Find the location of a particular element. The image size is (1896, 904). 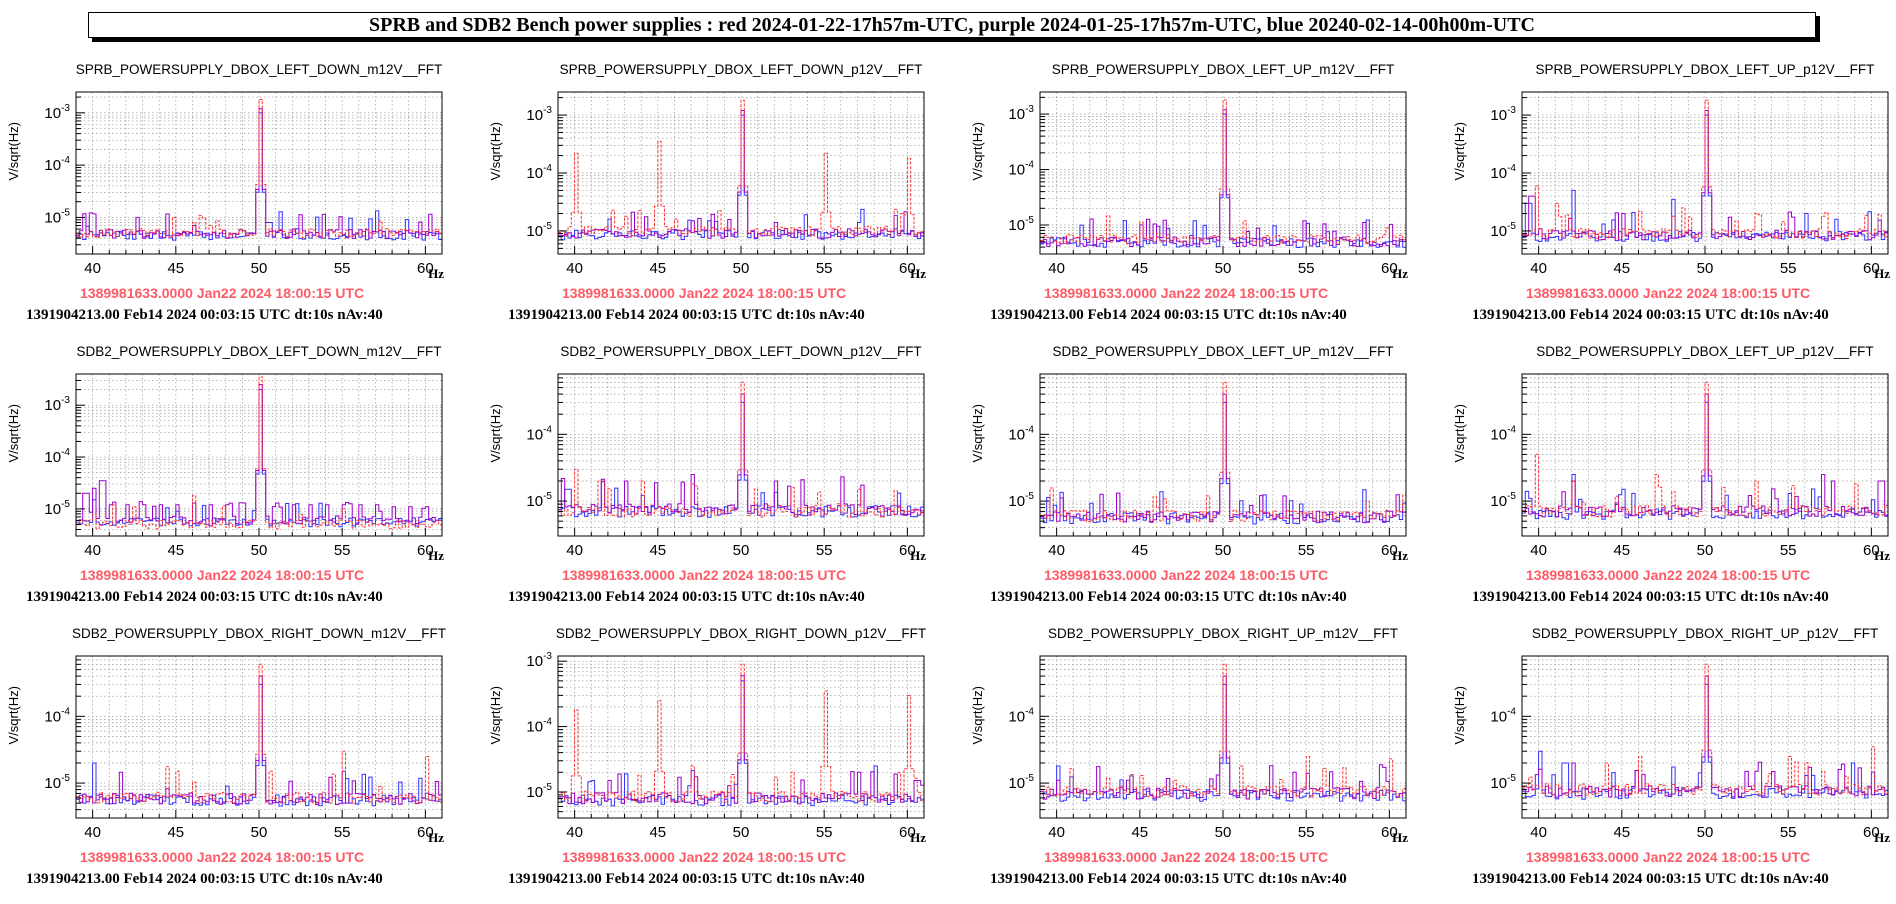

chart-title: SDB2_POWERSUPPLY_DBOX_RIGHT_UP_m12V__FFT is located at coordinates (1223, 633).